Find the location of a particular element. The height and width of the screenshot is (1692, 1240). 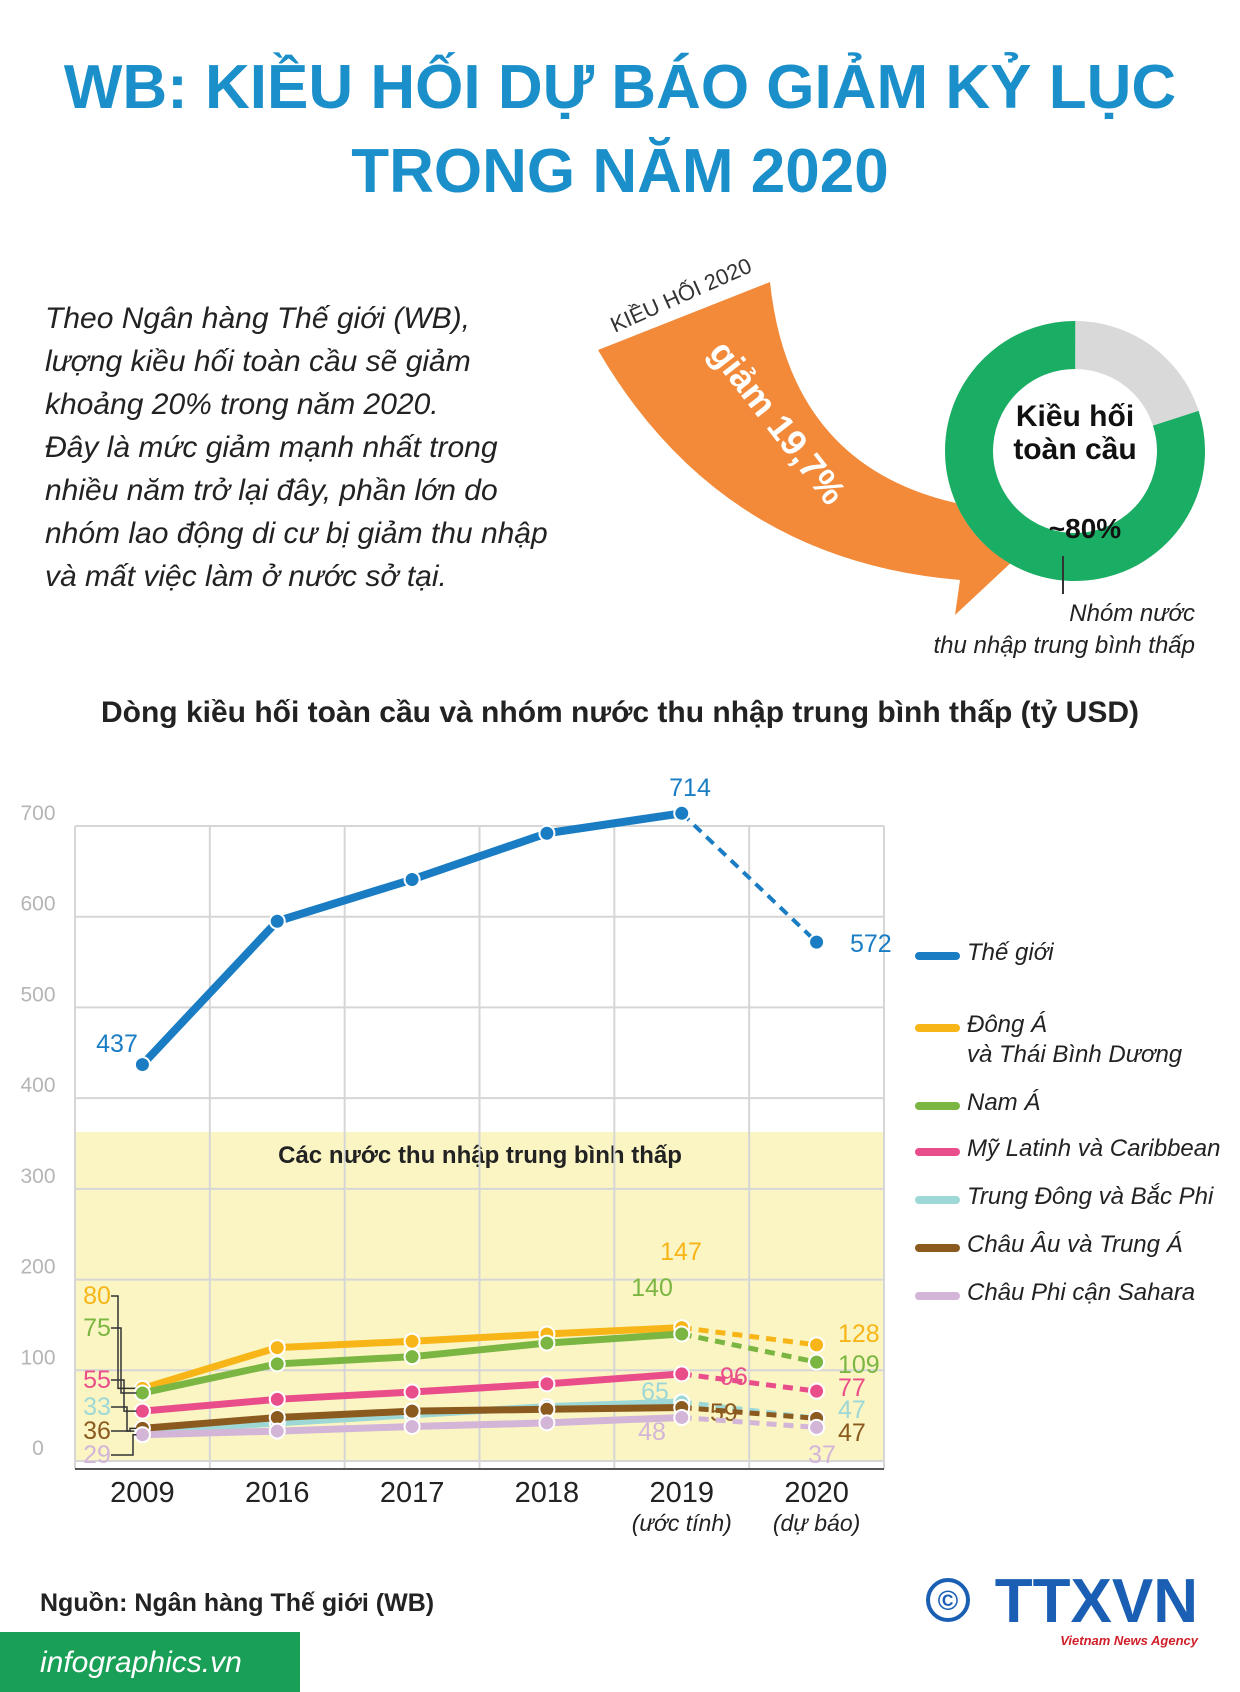

legend-item: Châu Âu và Trung Á is located at coordinates (1075, 1250).